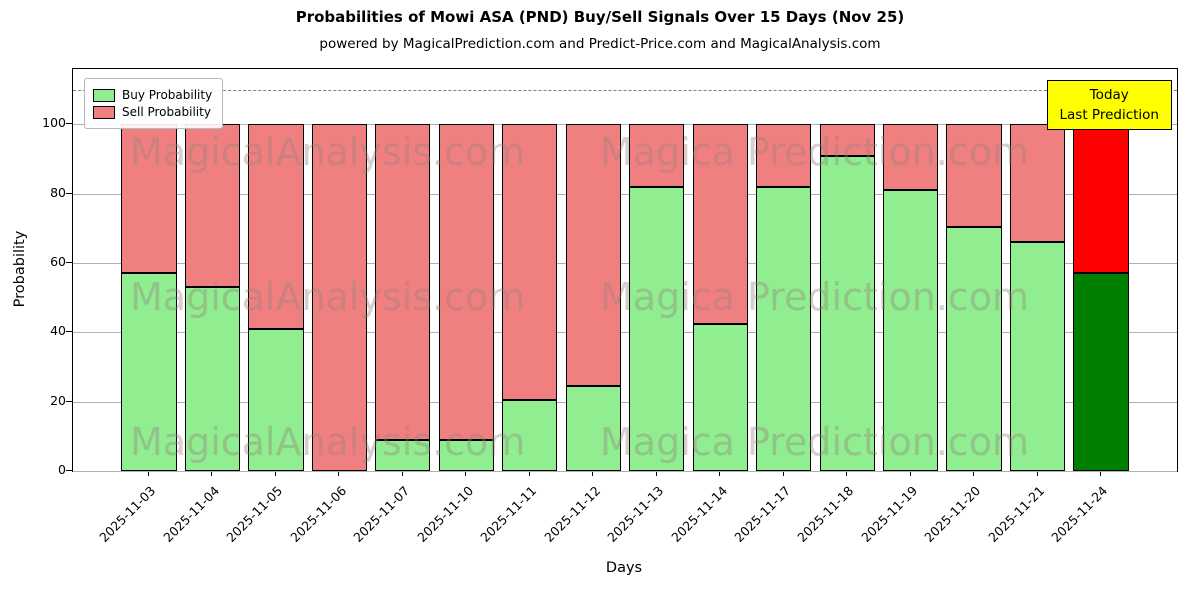 The image size is (1200, 600). I want to click on y-tick-label: 80, so click(58, 192).